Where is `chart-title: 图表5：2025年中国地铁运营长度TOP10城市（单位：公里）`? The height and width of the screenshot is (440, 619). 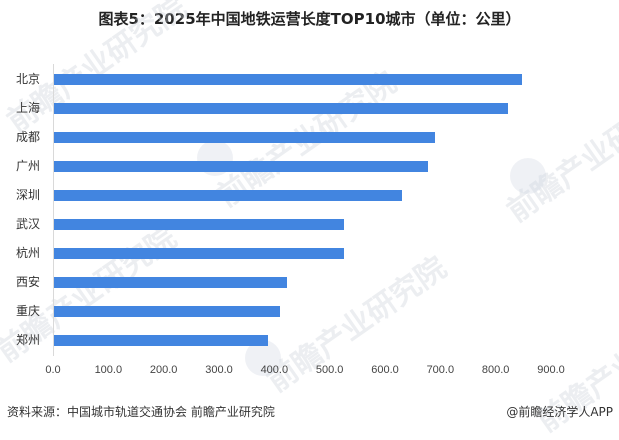
chart-title: 图表5：2025年中国地铁运营长度TOP10城市（单位：公里） is located at coordinates (309, 19).